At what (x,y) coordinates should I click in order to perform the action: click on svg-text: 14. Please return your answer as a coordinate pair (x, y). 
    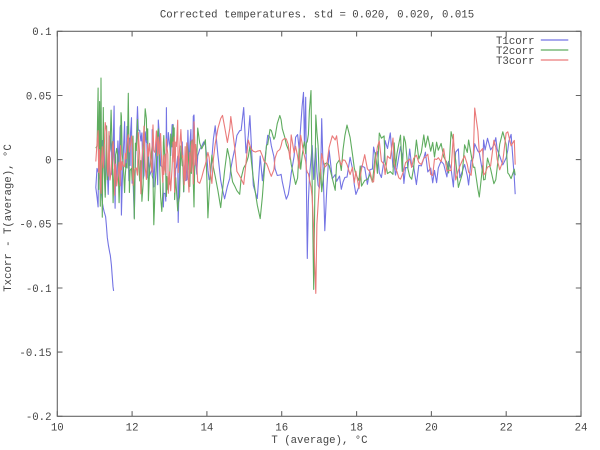
    Looking at the image, I should click on (206, 429).